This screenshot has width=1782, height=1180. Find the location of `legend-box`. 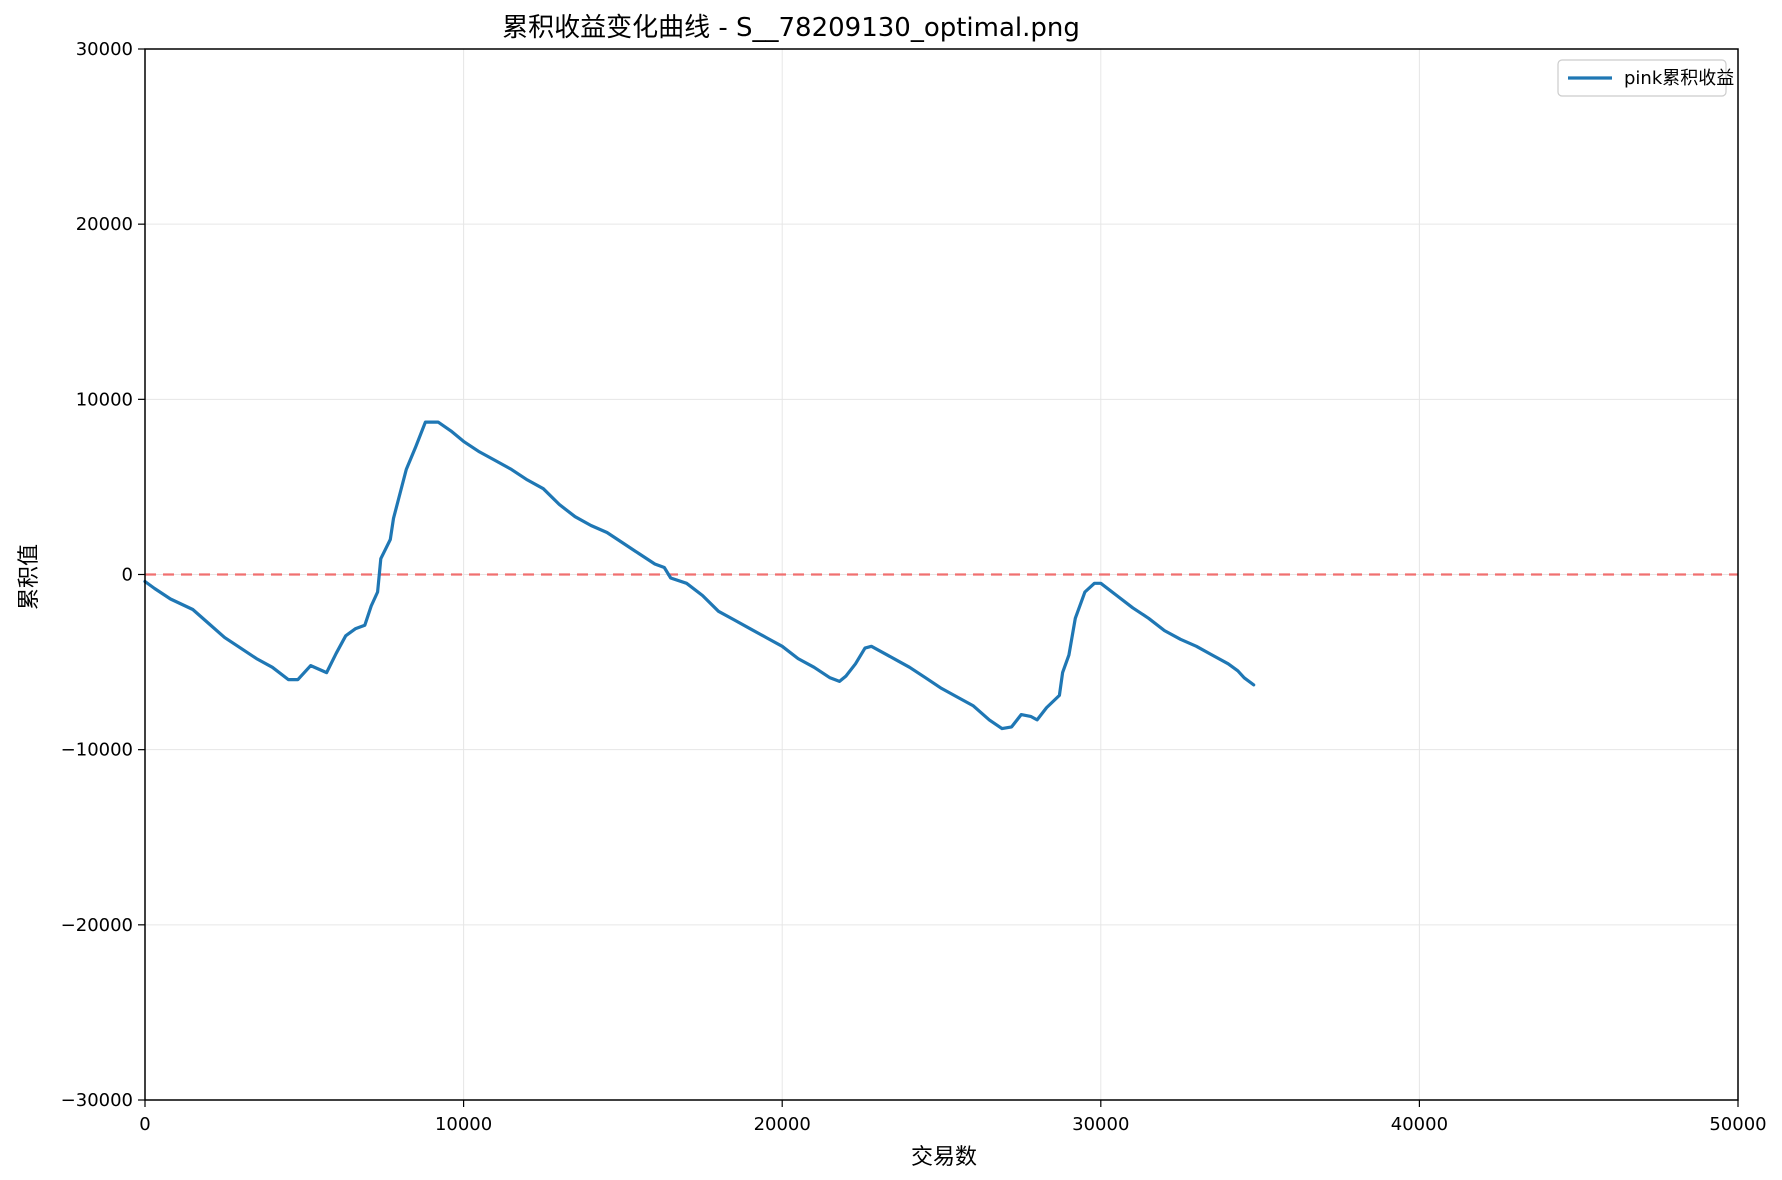

legend-box is located at coordinates (1642, 78).